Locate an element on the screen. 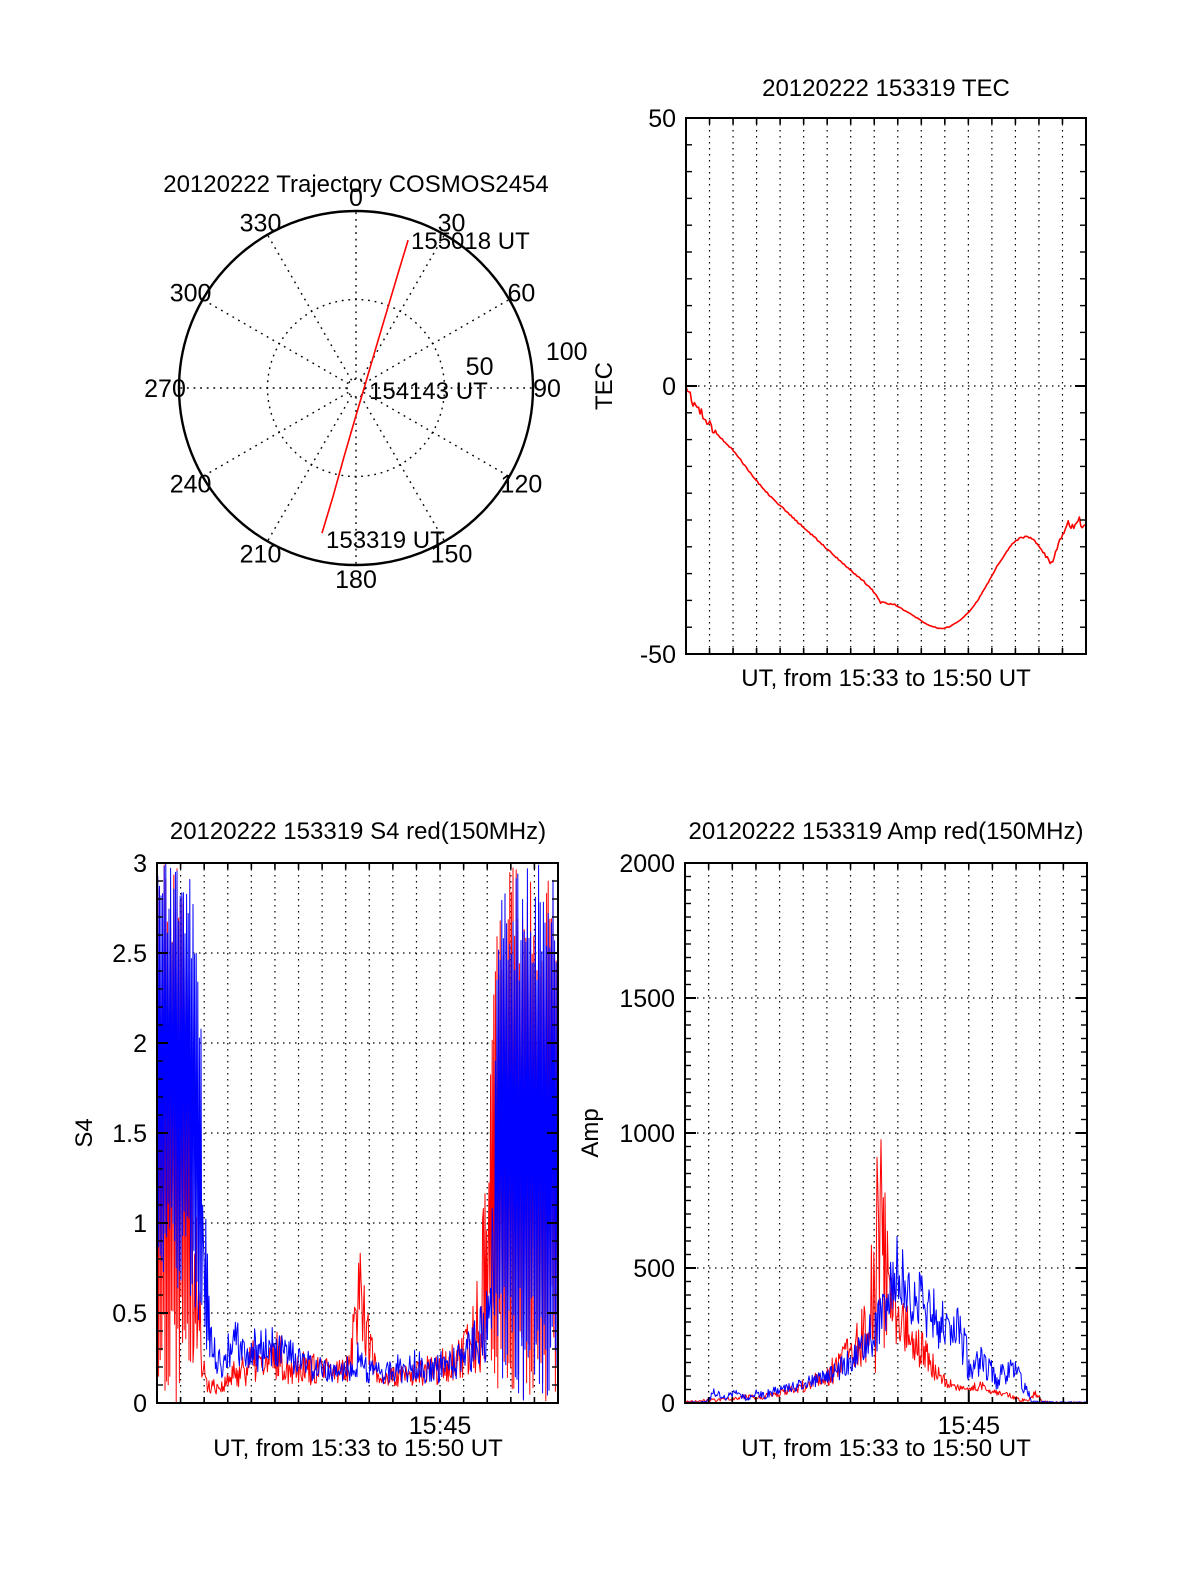  tec-x-axis-label: UT, from 15:33 to 15:50 UT is located at coordinates (886, 678).